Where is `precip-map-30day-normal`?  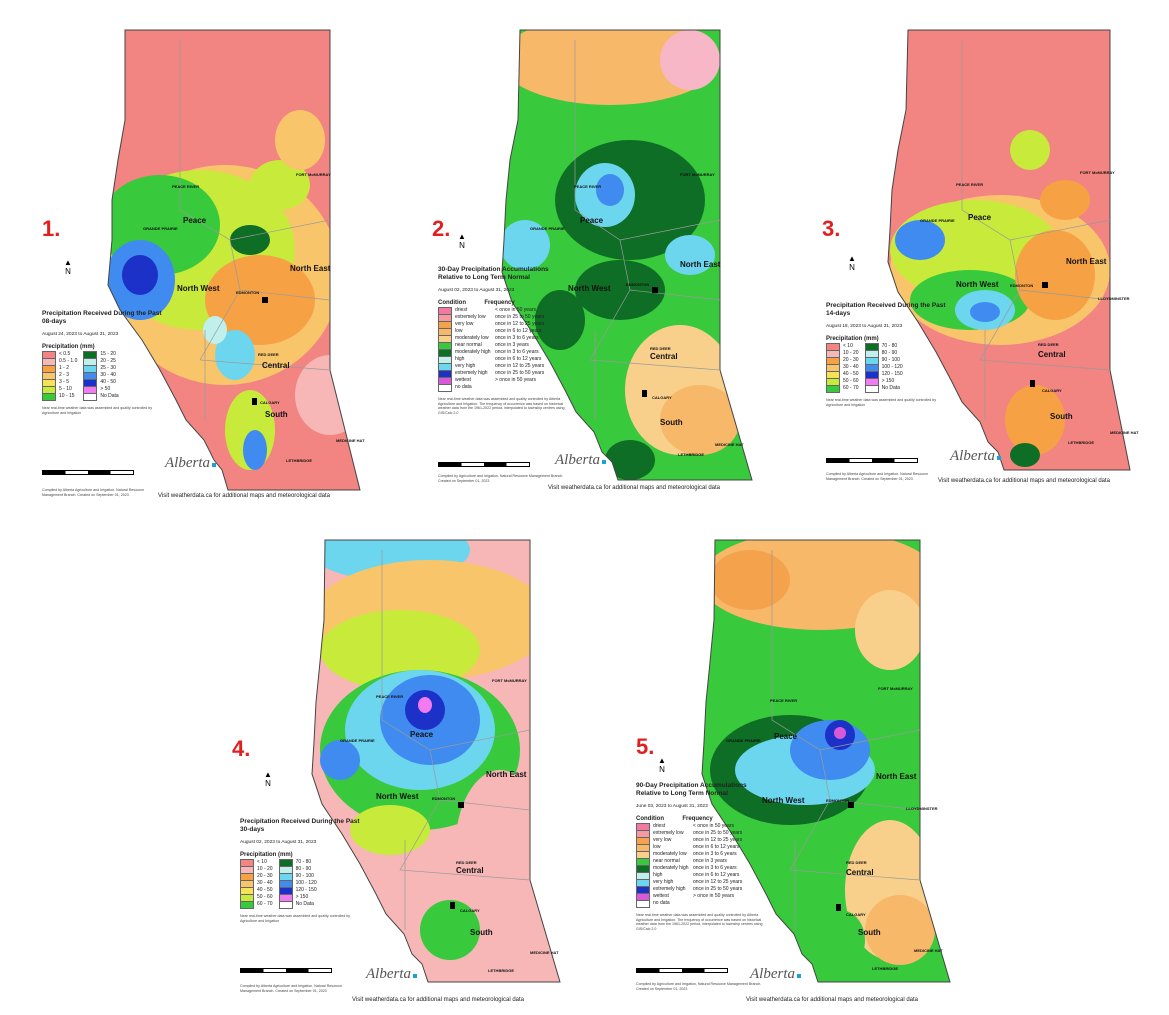 precip-map-30day-normal is located at coordinates (627, 255).